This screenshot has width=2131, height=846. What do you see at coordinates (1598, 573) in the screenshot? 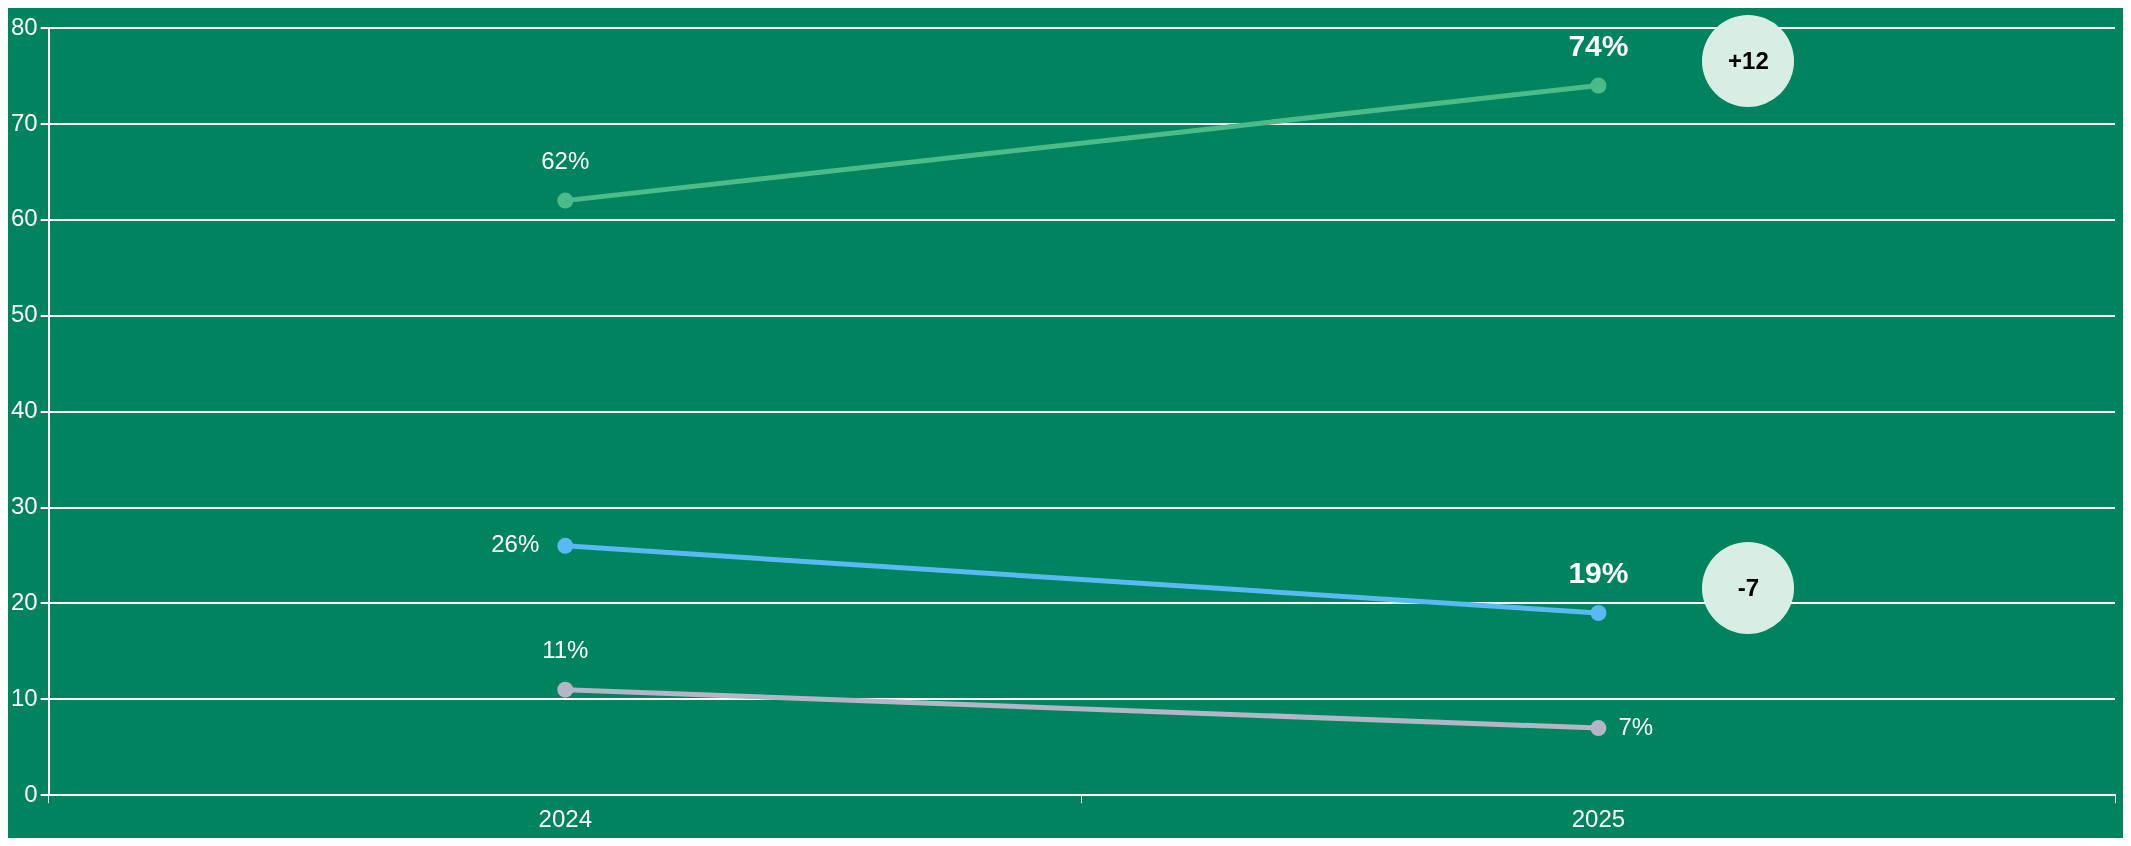
I see `data-label: 19%` at bounding box center [1598, 573].